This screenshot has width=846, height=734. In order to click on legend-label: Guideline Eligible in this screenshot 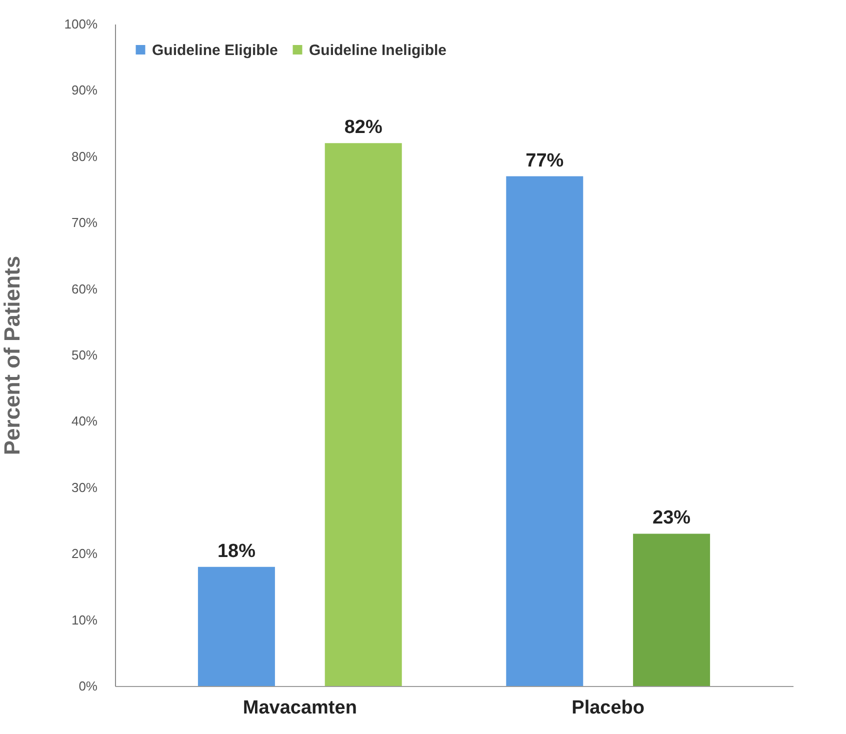, I will do `click(215, 50)`.